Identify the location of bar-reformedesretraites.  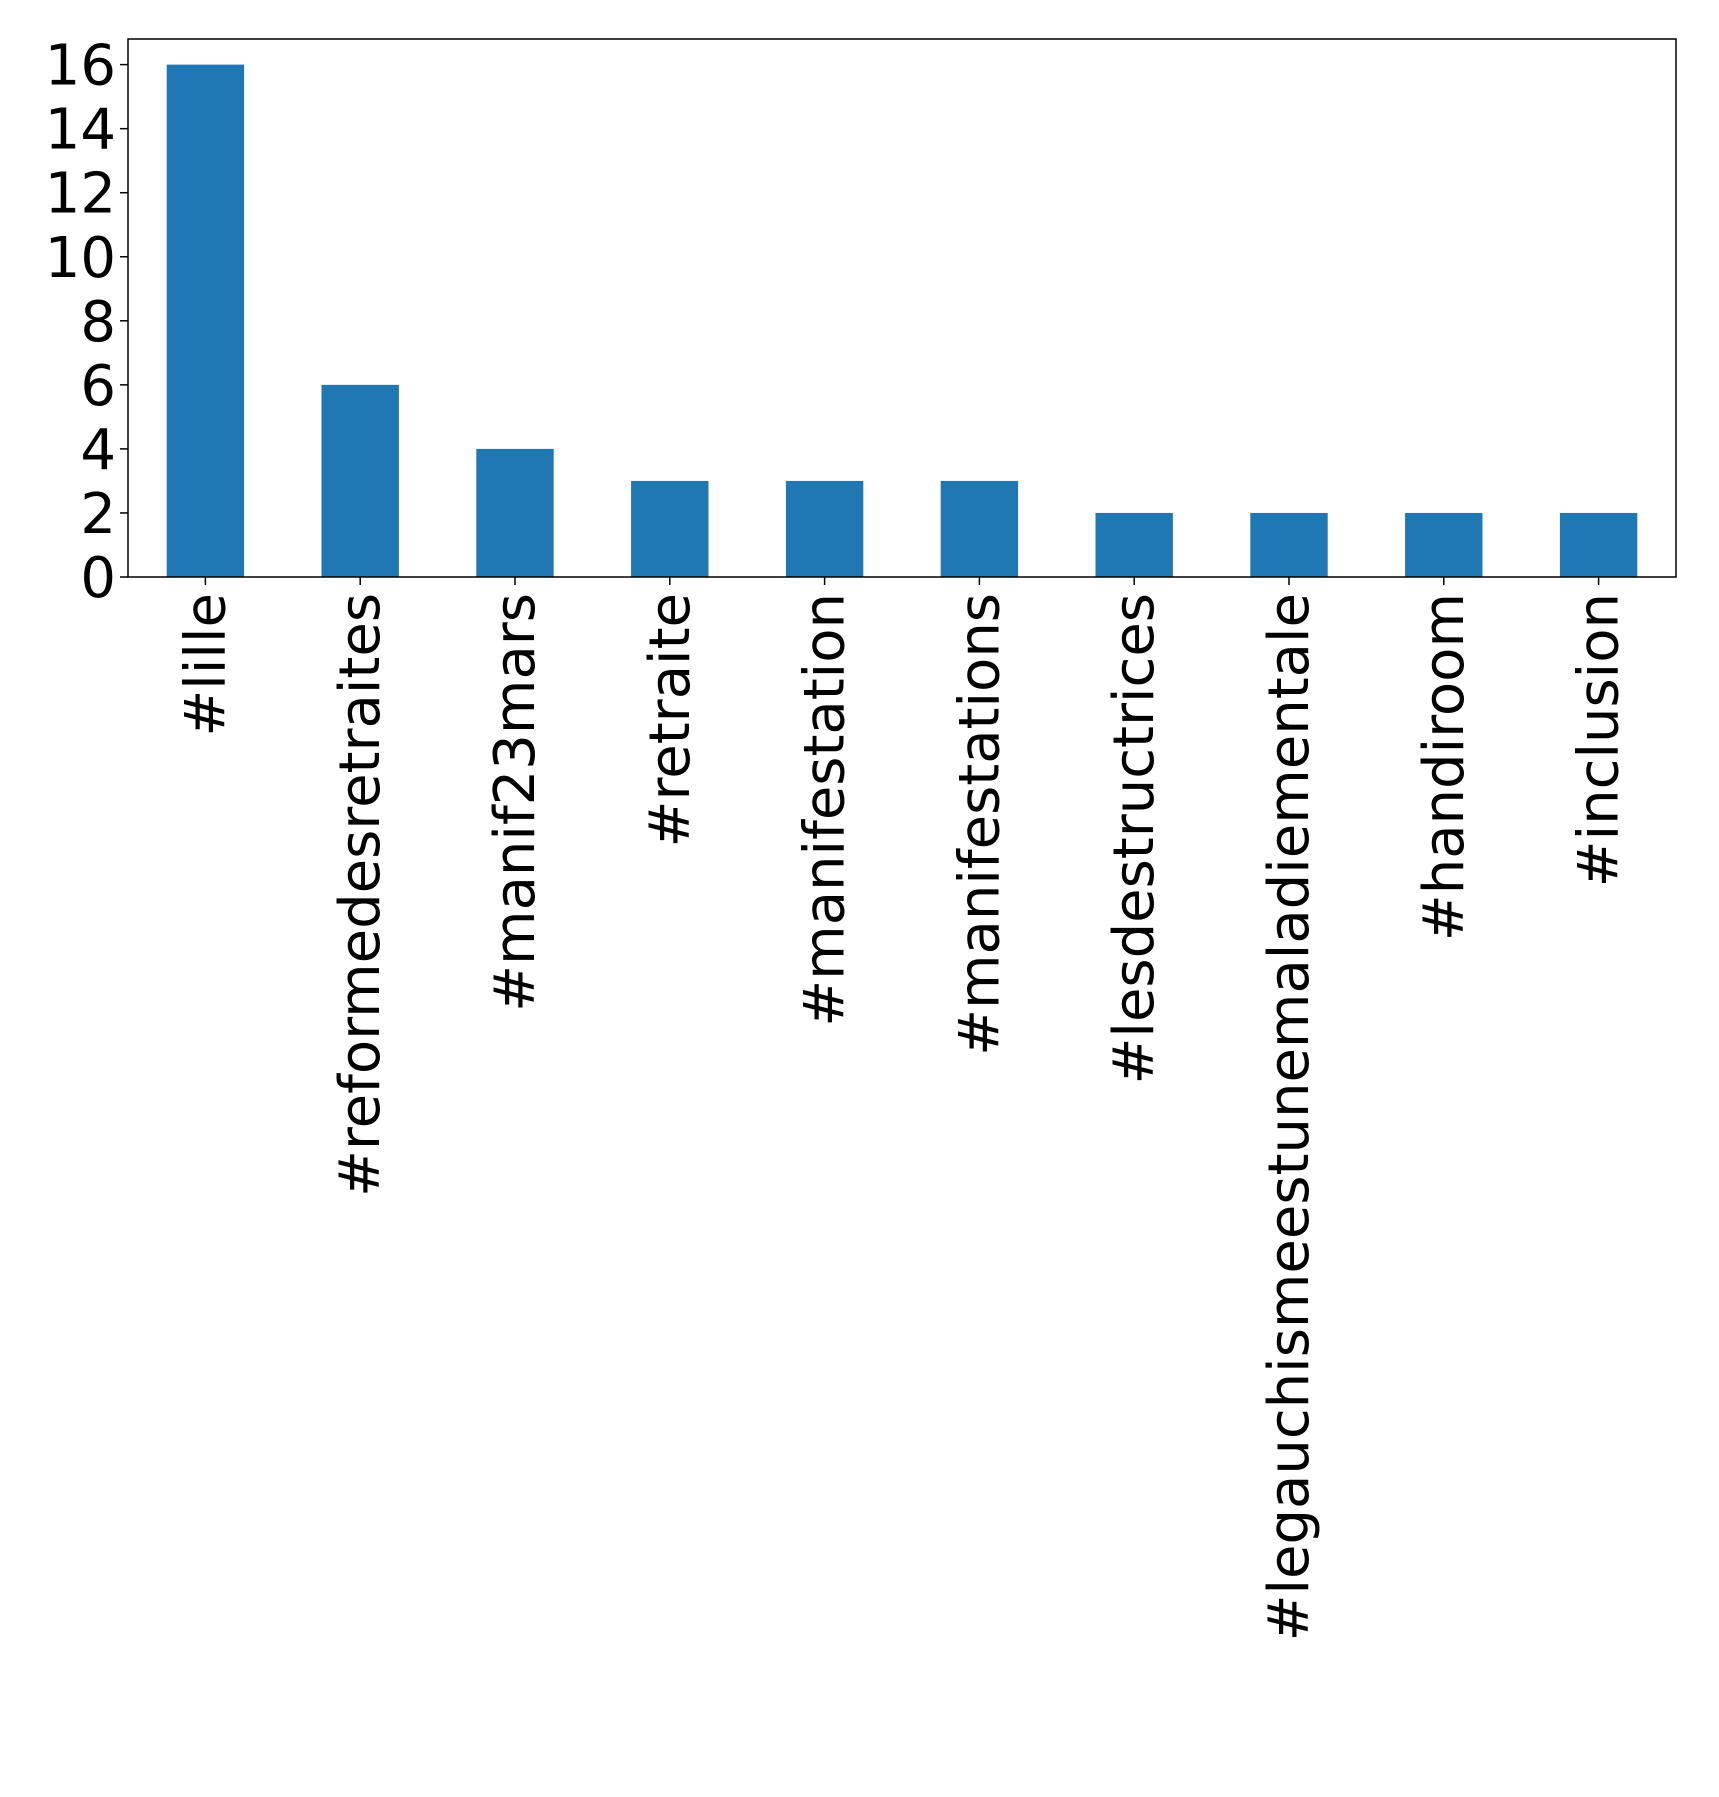
(360, 480).